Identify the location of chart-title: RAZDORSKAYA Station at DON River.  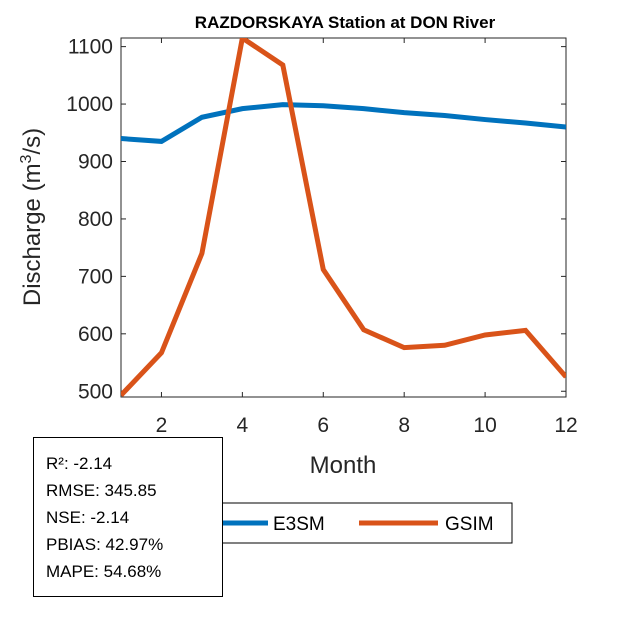
(345, 22).